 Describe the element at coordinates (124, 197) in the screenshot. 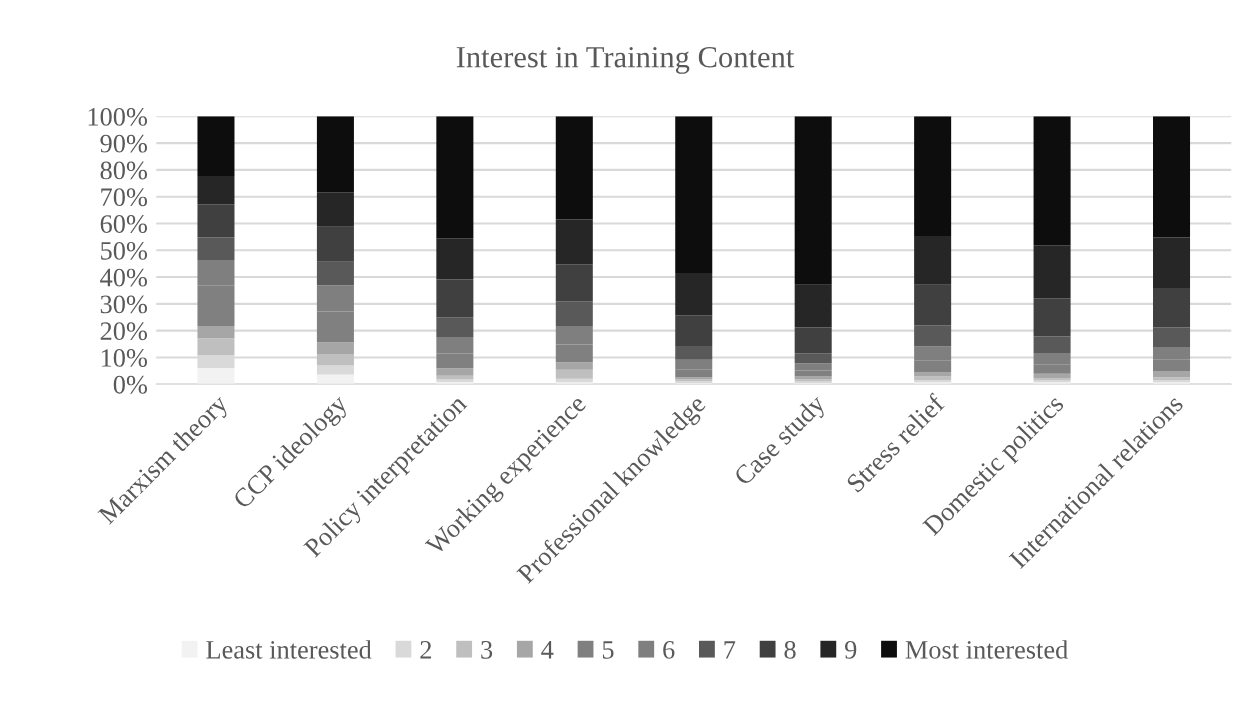

I see `y-tick-label: 70%` at that location.